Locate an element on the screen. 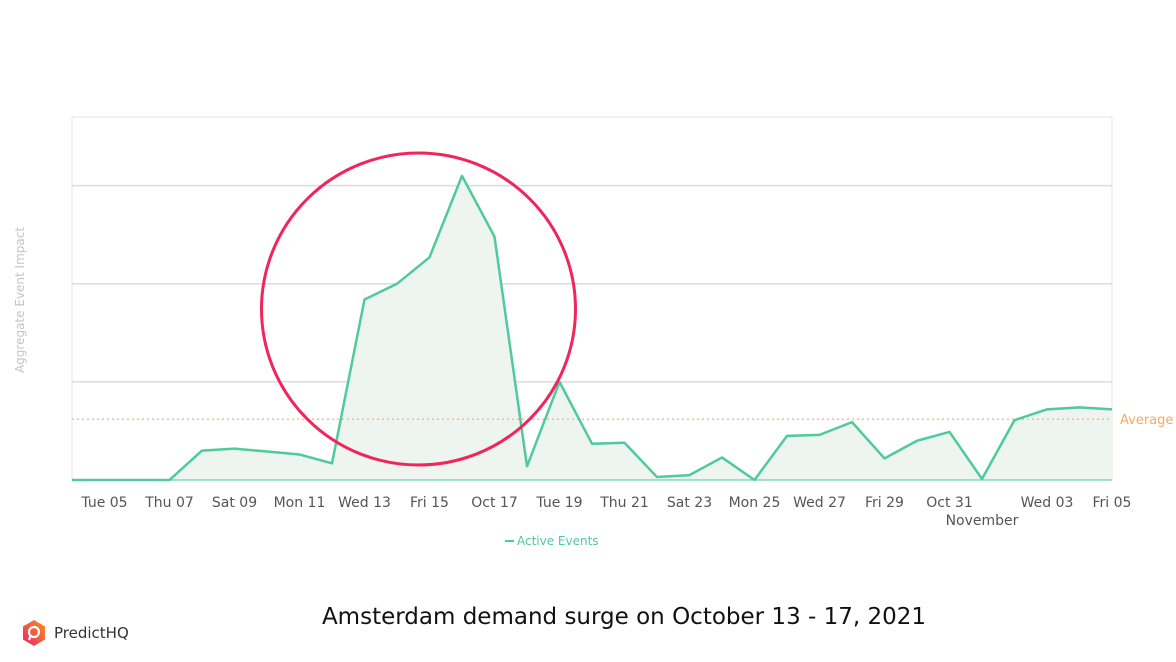  average-label: Average is located at coordinates (1146, 420).